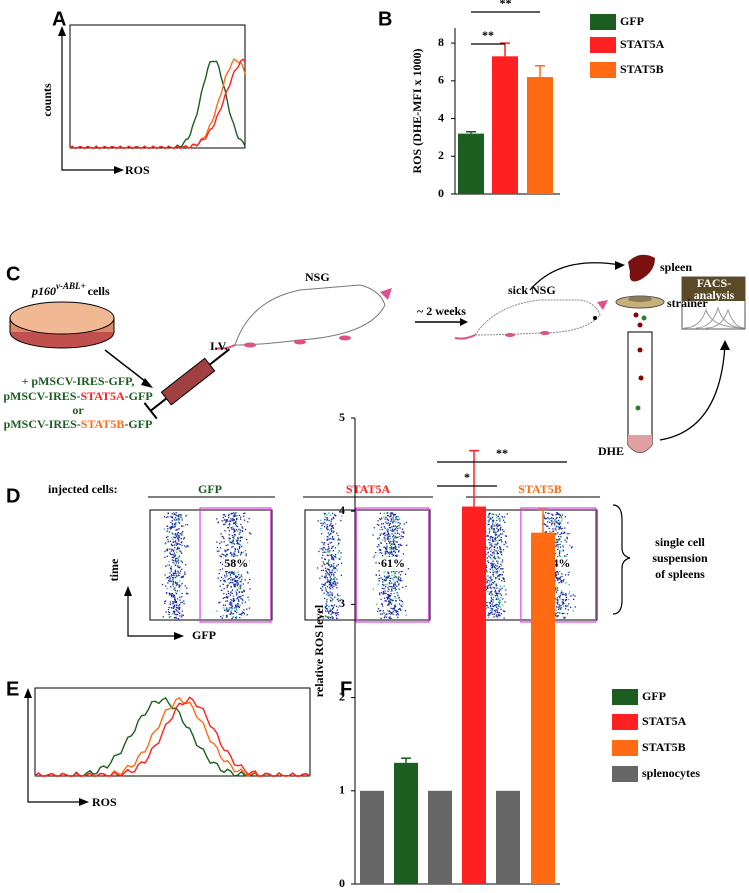  Describe the element at coordinates (664, 747) in the screenshot. I see `legend-label: STAT5B` at that location.